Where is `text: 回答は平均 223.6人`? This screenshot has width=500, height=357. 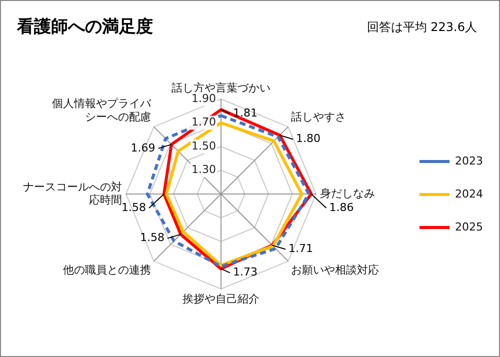 text: 回答は平均 223.6人 is located at coordinates (421, 27).